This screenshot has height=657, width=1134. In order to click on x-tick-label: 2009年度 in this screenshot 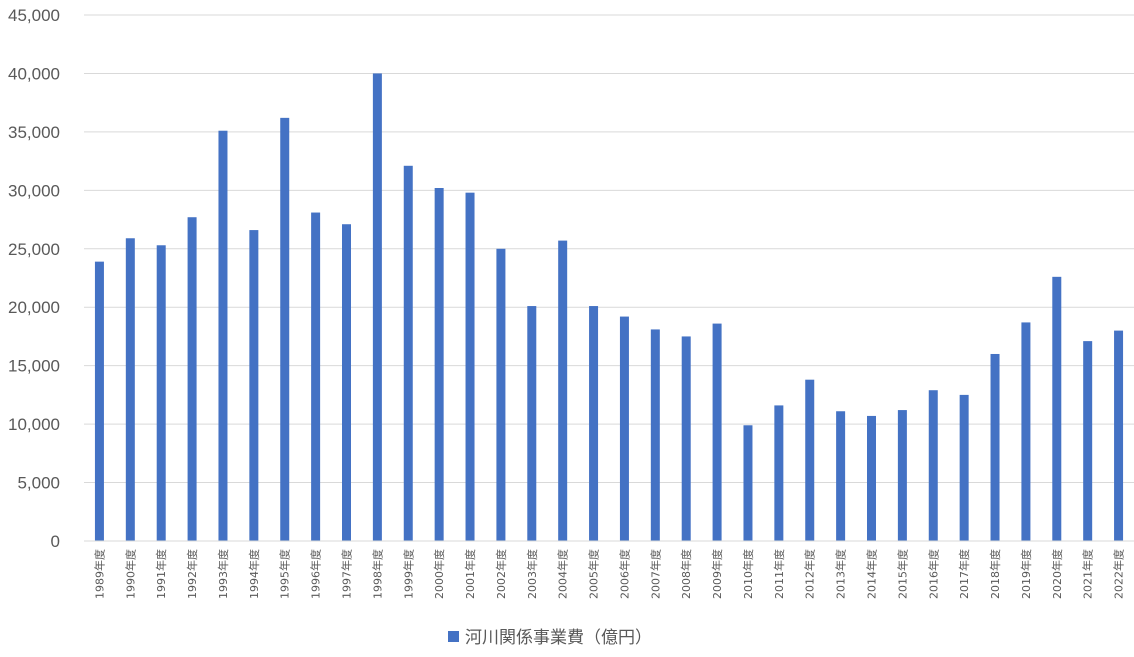, I will do `click(717, 574)`.